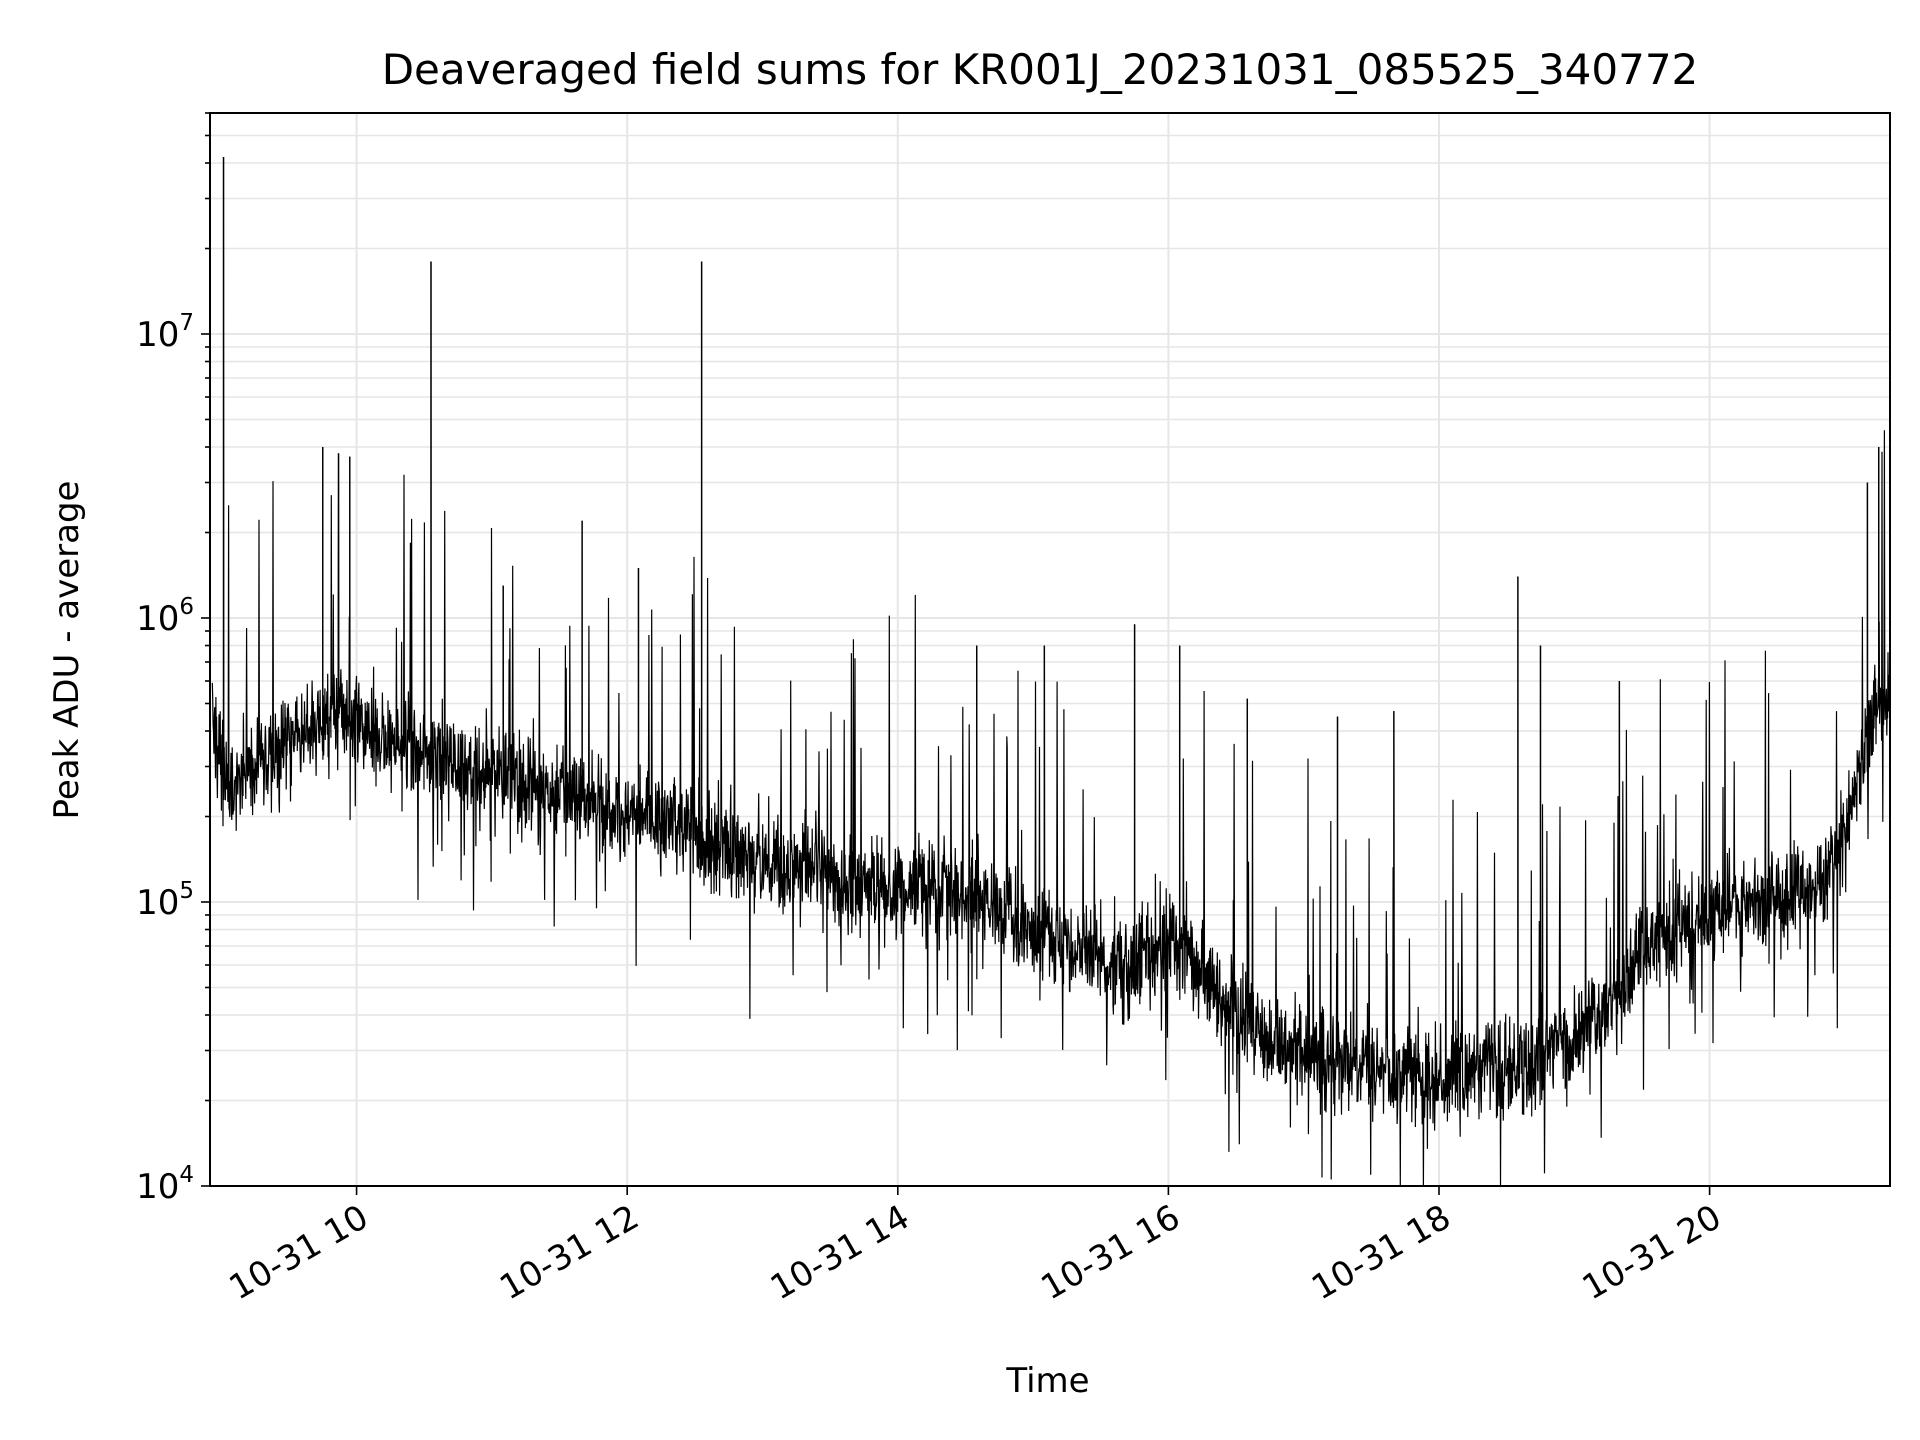 This screenshot has height=1440, width=1920. I want to click on y-tick-label: 10⁷, so click(165, 332).